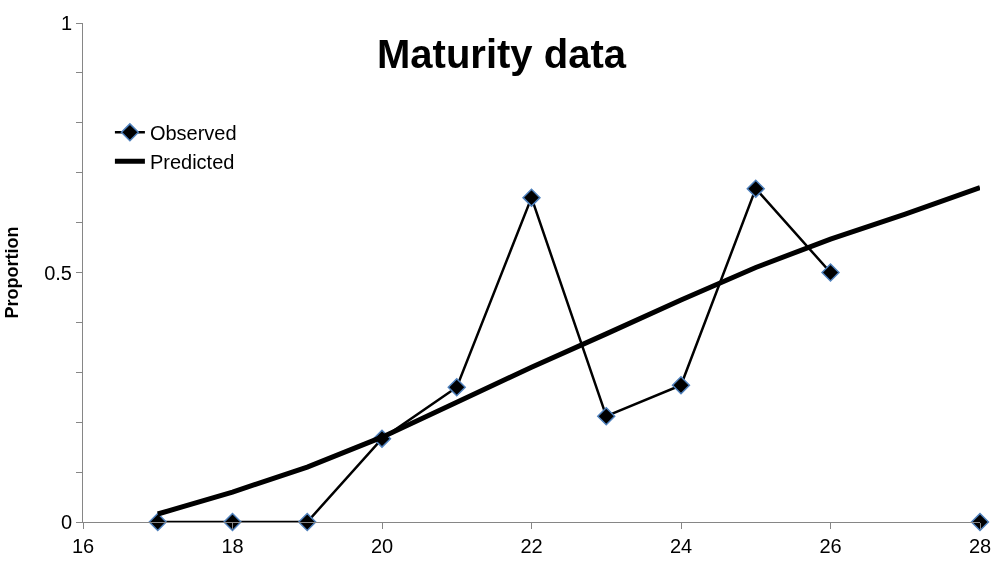  What do you see at coordinates (83, 546) in the screenshot?
I see `x-tick-label: 16` at bounding box center [83, 546].